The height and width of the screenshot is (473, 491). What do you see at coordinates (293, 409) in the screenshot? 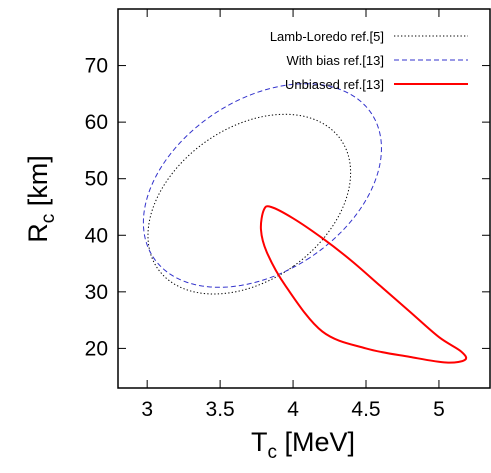
I see `x-tick-label: 4` at bounding box center [293, 409].